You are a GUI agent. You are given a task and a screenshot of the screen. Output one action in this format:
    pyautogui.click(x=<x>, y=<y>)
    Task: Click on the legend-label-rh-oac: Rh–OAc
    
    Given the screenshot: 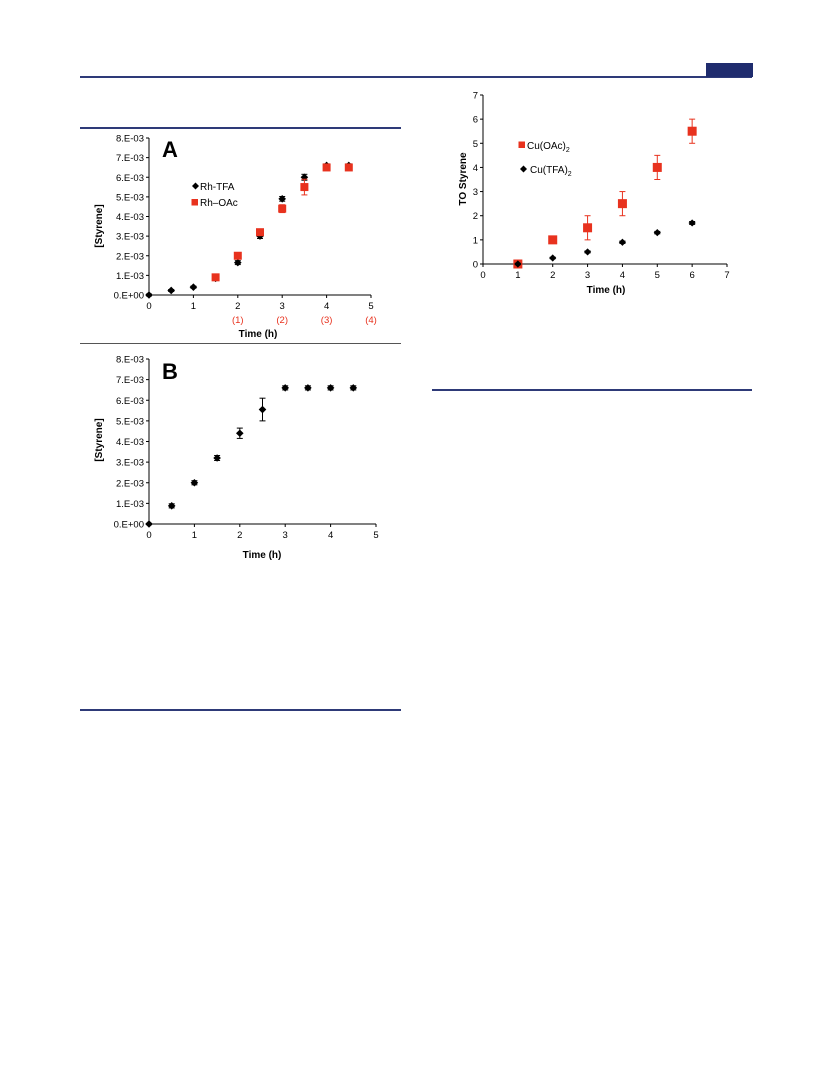 What is the action you would take?
    pyautogui.click(x=219, y=203)
    